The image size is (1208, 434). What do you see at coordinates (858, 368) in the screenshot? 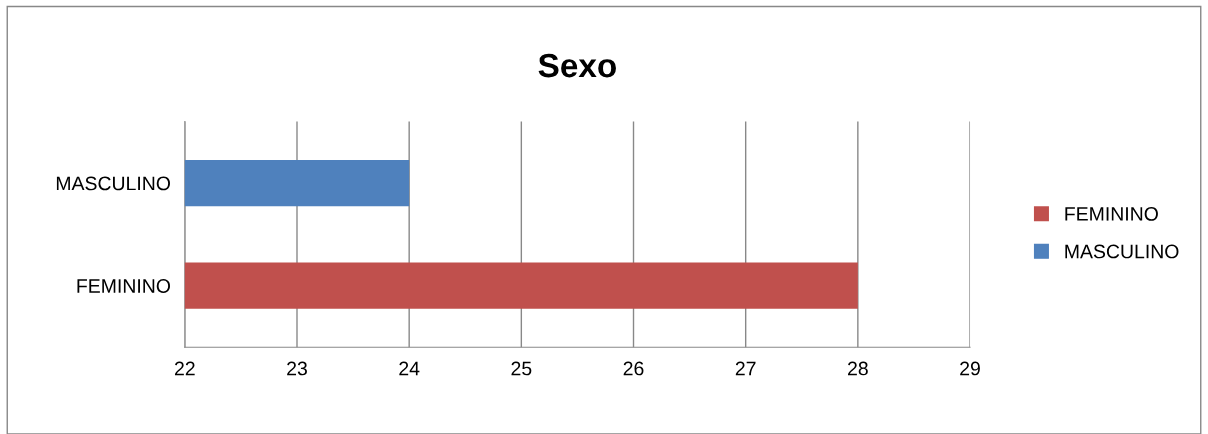
I see `x-tick-label: 28` at bounding box center [858, 368].